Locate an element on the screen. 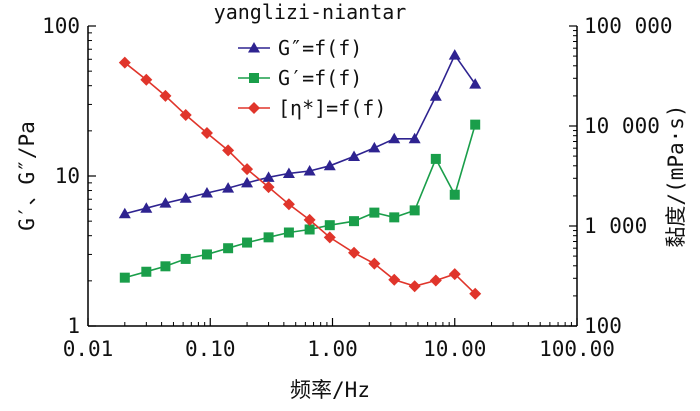 Image resolution: width=700 pixels, height=411 pixels. chart-title: yanglizi-niantar is located at coordinates (310, 12).